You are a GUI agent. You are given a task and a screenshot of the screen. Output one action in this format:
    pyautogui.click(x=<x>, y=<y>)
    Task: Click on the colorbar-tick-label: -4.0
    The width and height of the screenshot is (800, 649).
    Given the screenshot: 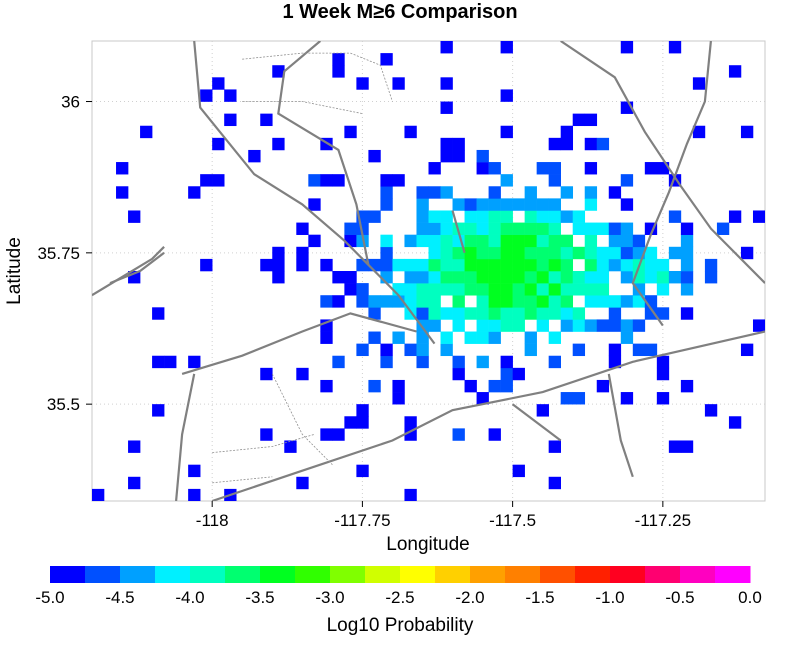 What is the action you would take?
    pyautogui.click(x=189, y=597)
    